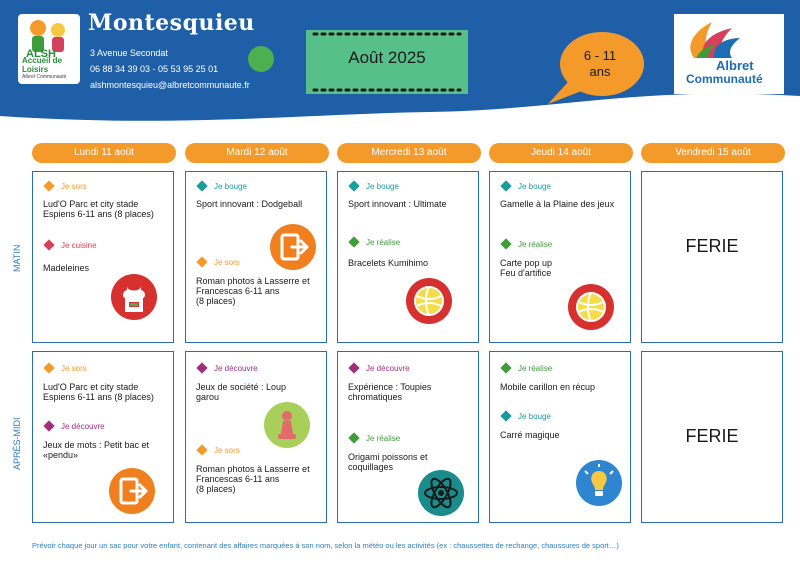 Image resolution: width=800 pixels, height=566 pixels. I want to click on activity-description: Madeleines, so click(66, 268).